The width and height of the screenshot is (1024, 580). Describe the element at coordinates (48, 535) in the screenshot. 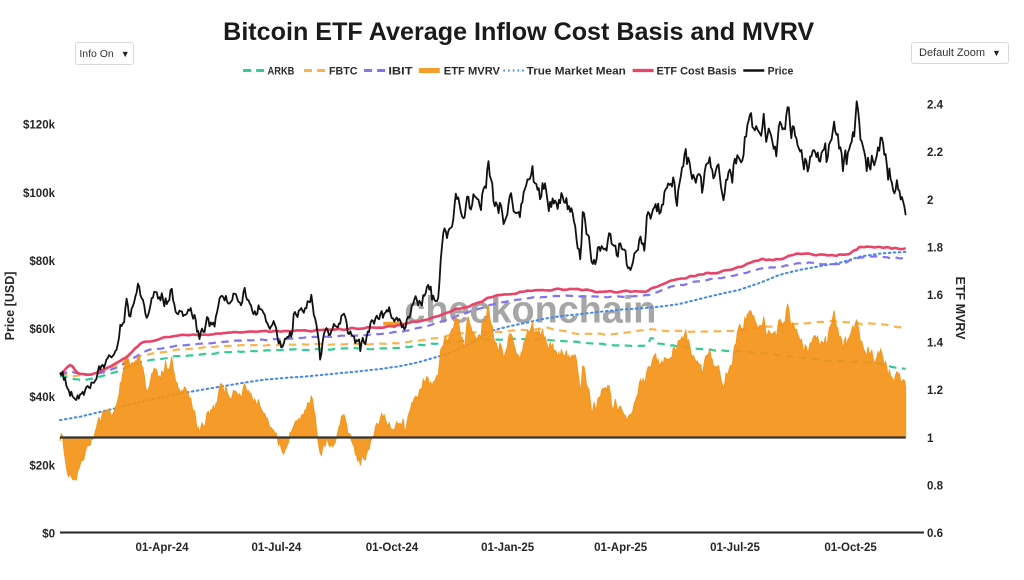

I see `svg-text: $0` at that location.